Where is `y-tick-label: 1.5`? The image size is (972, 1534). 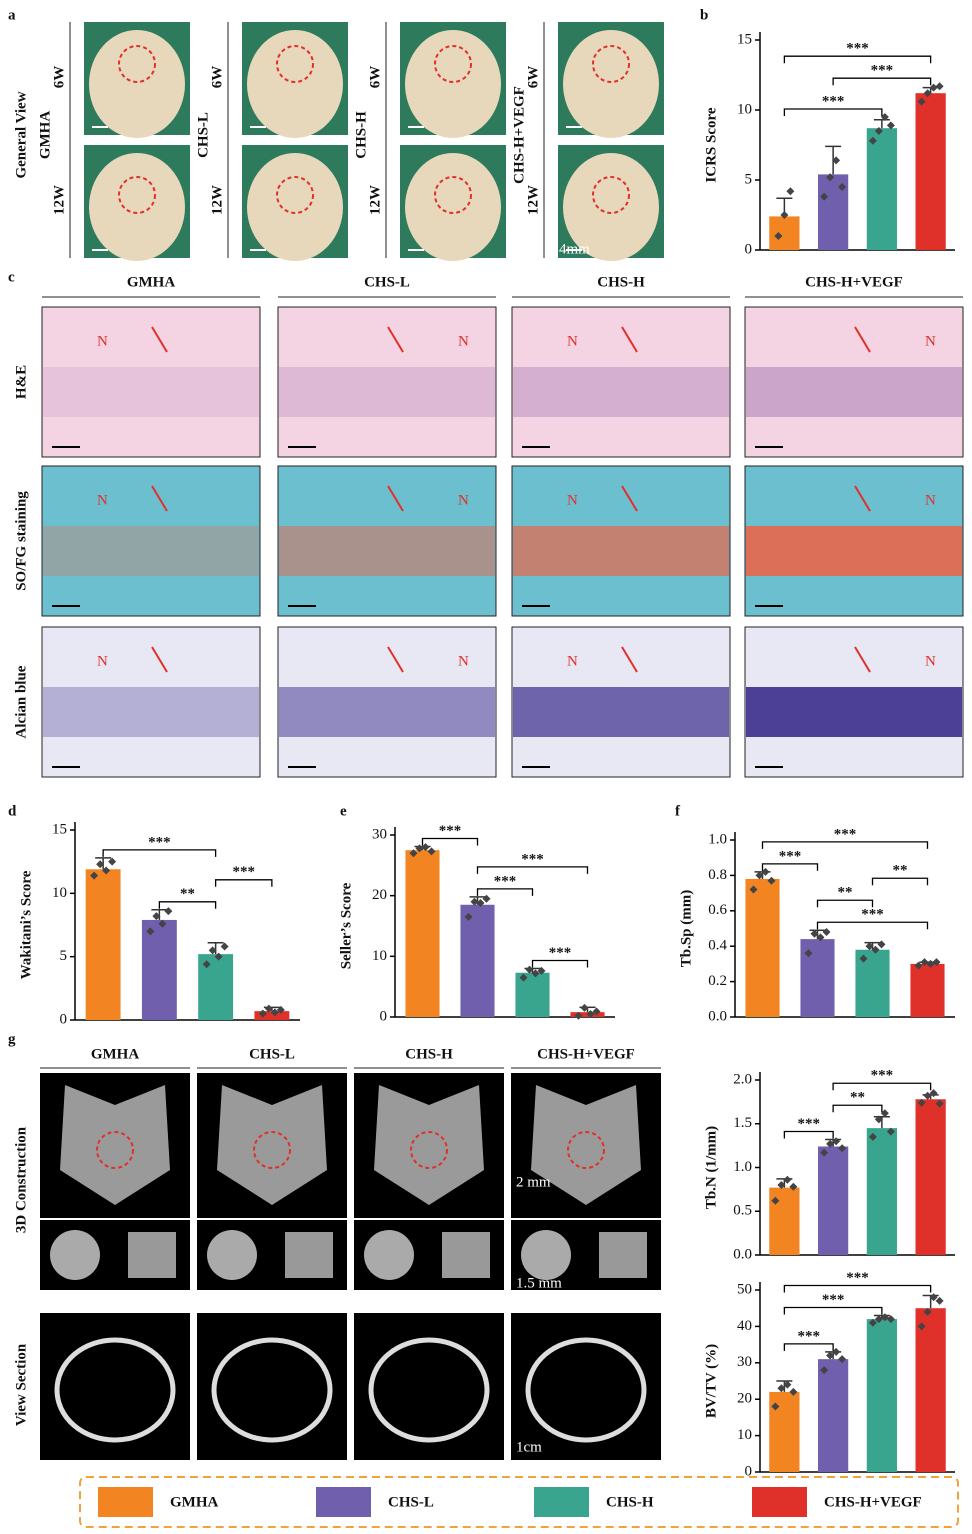
y-tick-label: 1.5 is located at coordinates (742, 1123).